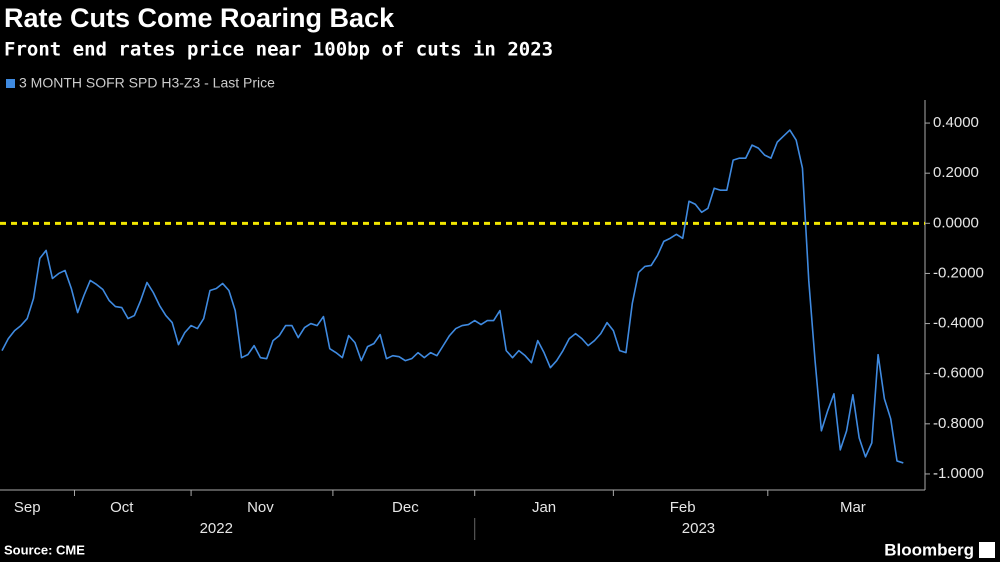  I want to click on y-tick-label: -0.6000, so click(958, 373).